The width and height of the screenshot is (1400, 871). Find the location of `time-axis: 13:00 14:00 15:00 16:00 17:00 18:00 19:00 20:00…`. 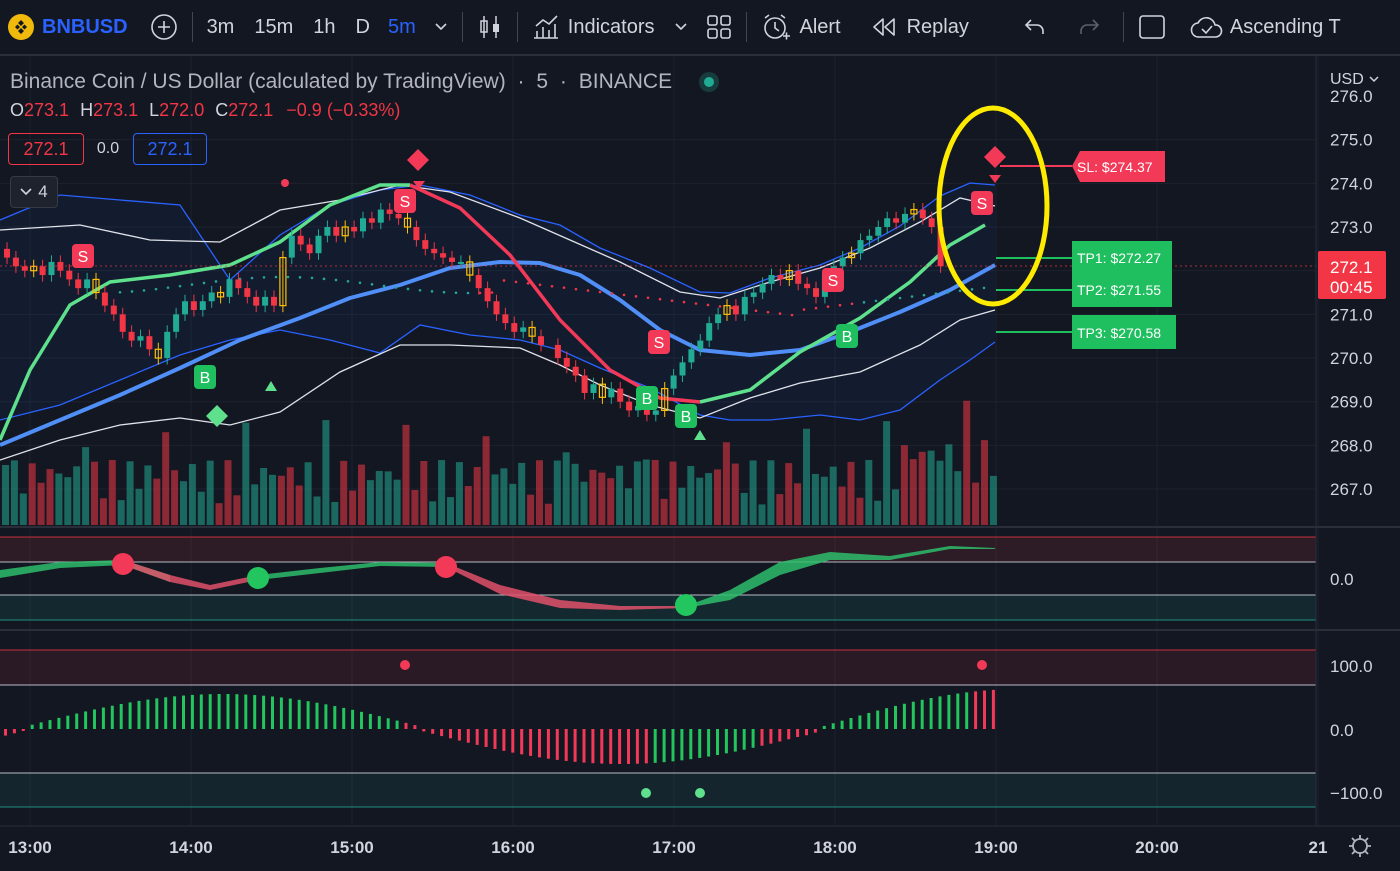

time-axis: 13:00 14:00 15:00 16:00 17:00 18:00 19:00 20:00… is located at coordinates (667, 847).